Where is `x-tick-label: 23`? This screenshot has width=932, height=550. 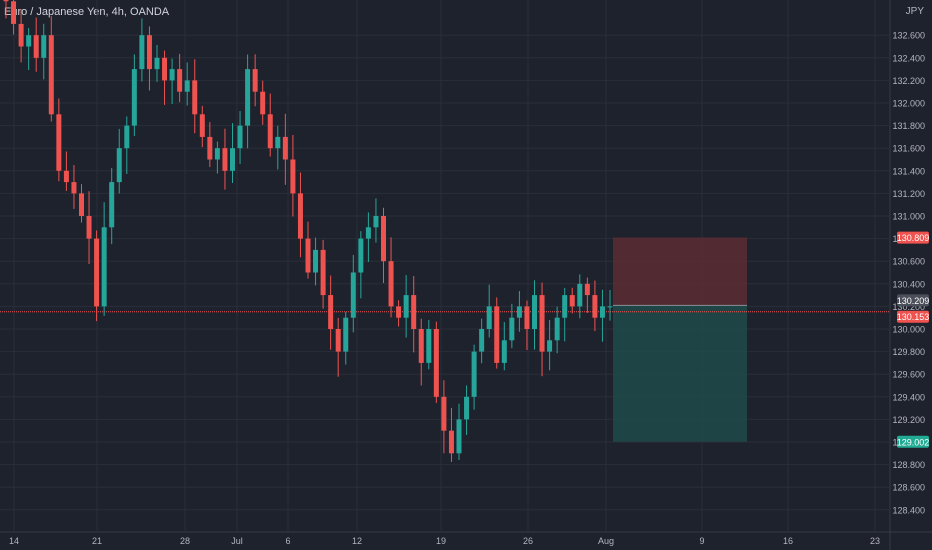 x-tick-label: 23 is located at coordinates (875, 541).